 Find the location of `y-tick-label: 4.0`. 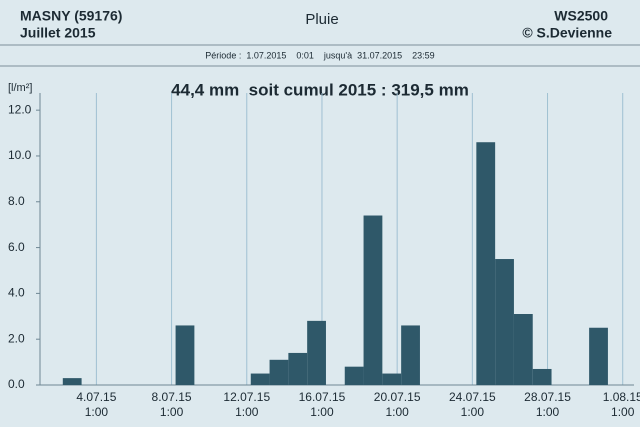

y-tick-label: 4.0 is located at coordinates (16, 293).